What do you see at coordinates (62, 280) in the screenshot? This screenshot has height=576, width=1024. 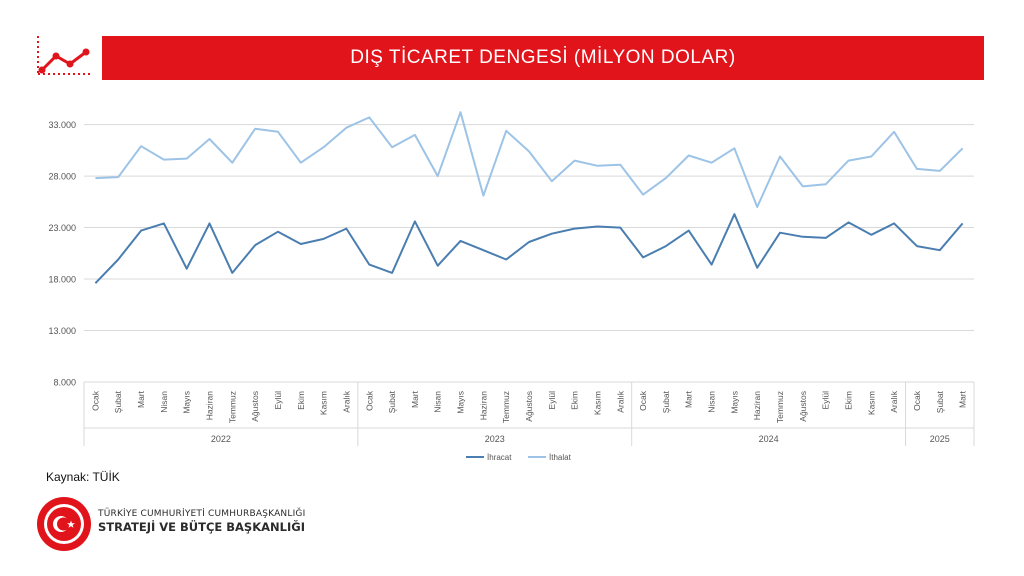 I see `y-tick-label: 18.000` at bounding box center [62, 280].